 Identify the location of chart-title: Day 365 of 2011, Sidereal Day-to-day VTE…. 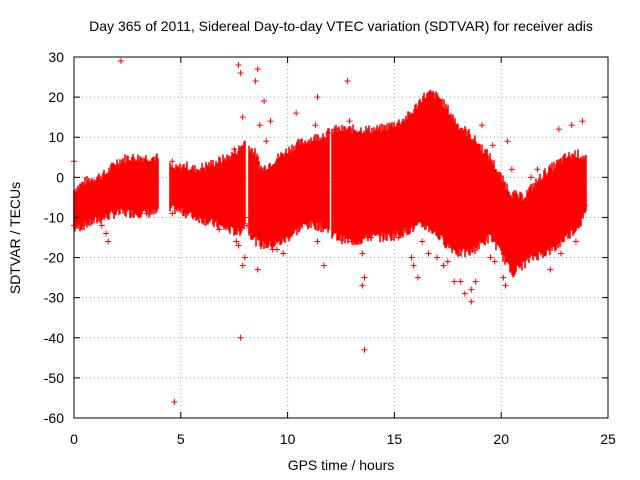
(341, 26).